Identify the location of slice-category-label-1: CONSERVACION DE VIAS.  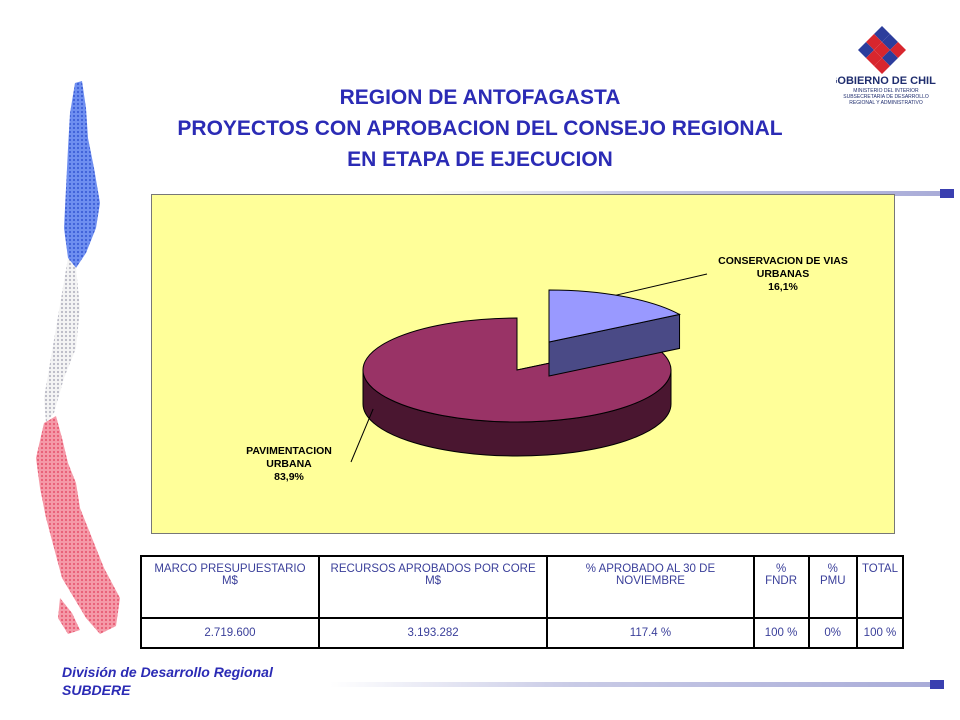
(783, 261).